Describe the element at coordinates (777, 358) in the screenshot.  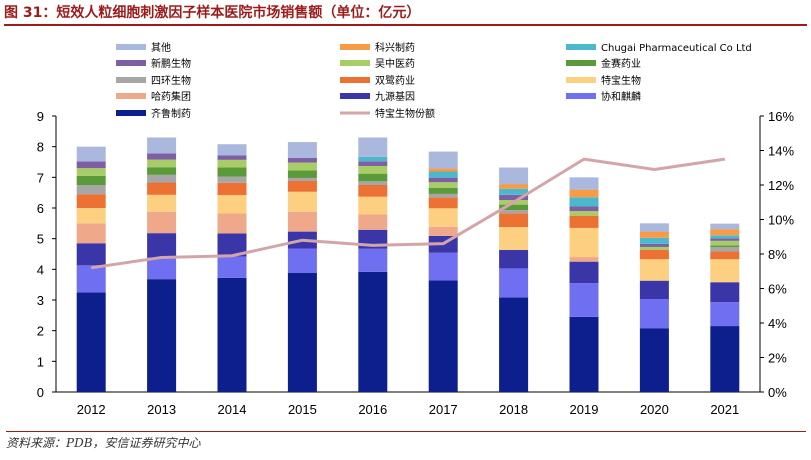
I see `y2-tick-label: 2%` at that location.